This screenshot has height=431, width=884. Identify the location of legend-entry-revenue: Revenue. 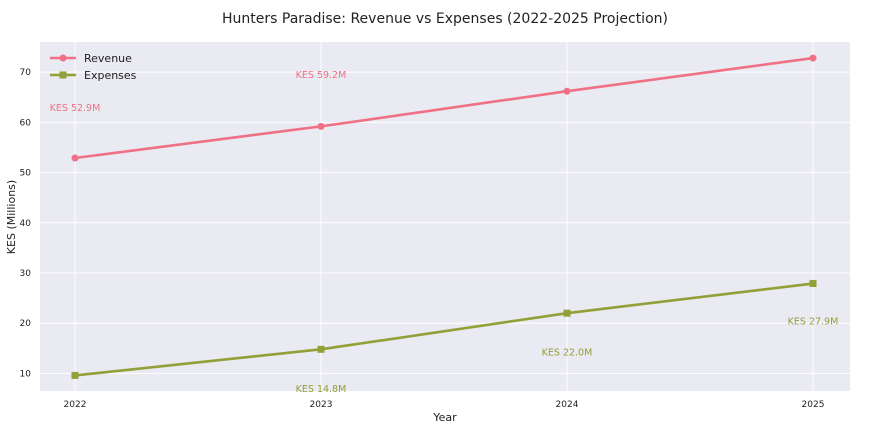
(91, 58).